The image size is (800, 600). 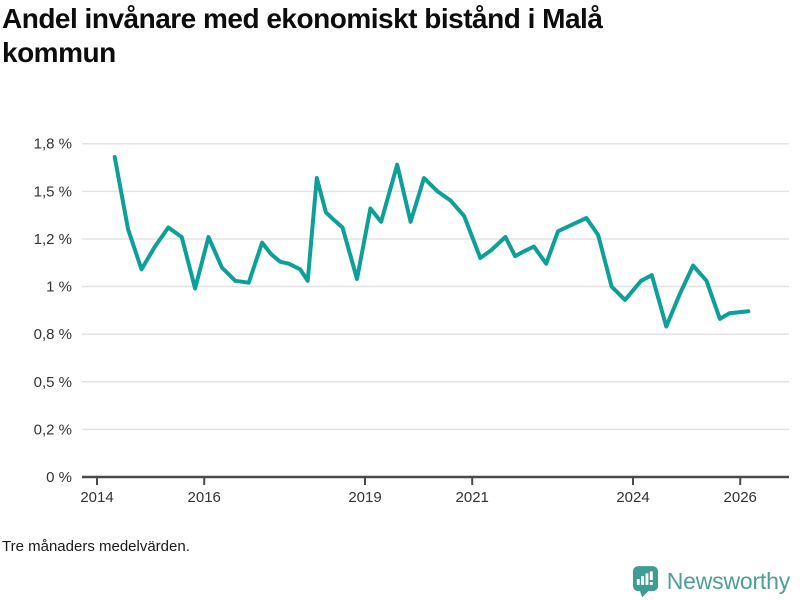 I want to click on logo-exclamation-stem, so click(x=651, y=575).